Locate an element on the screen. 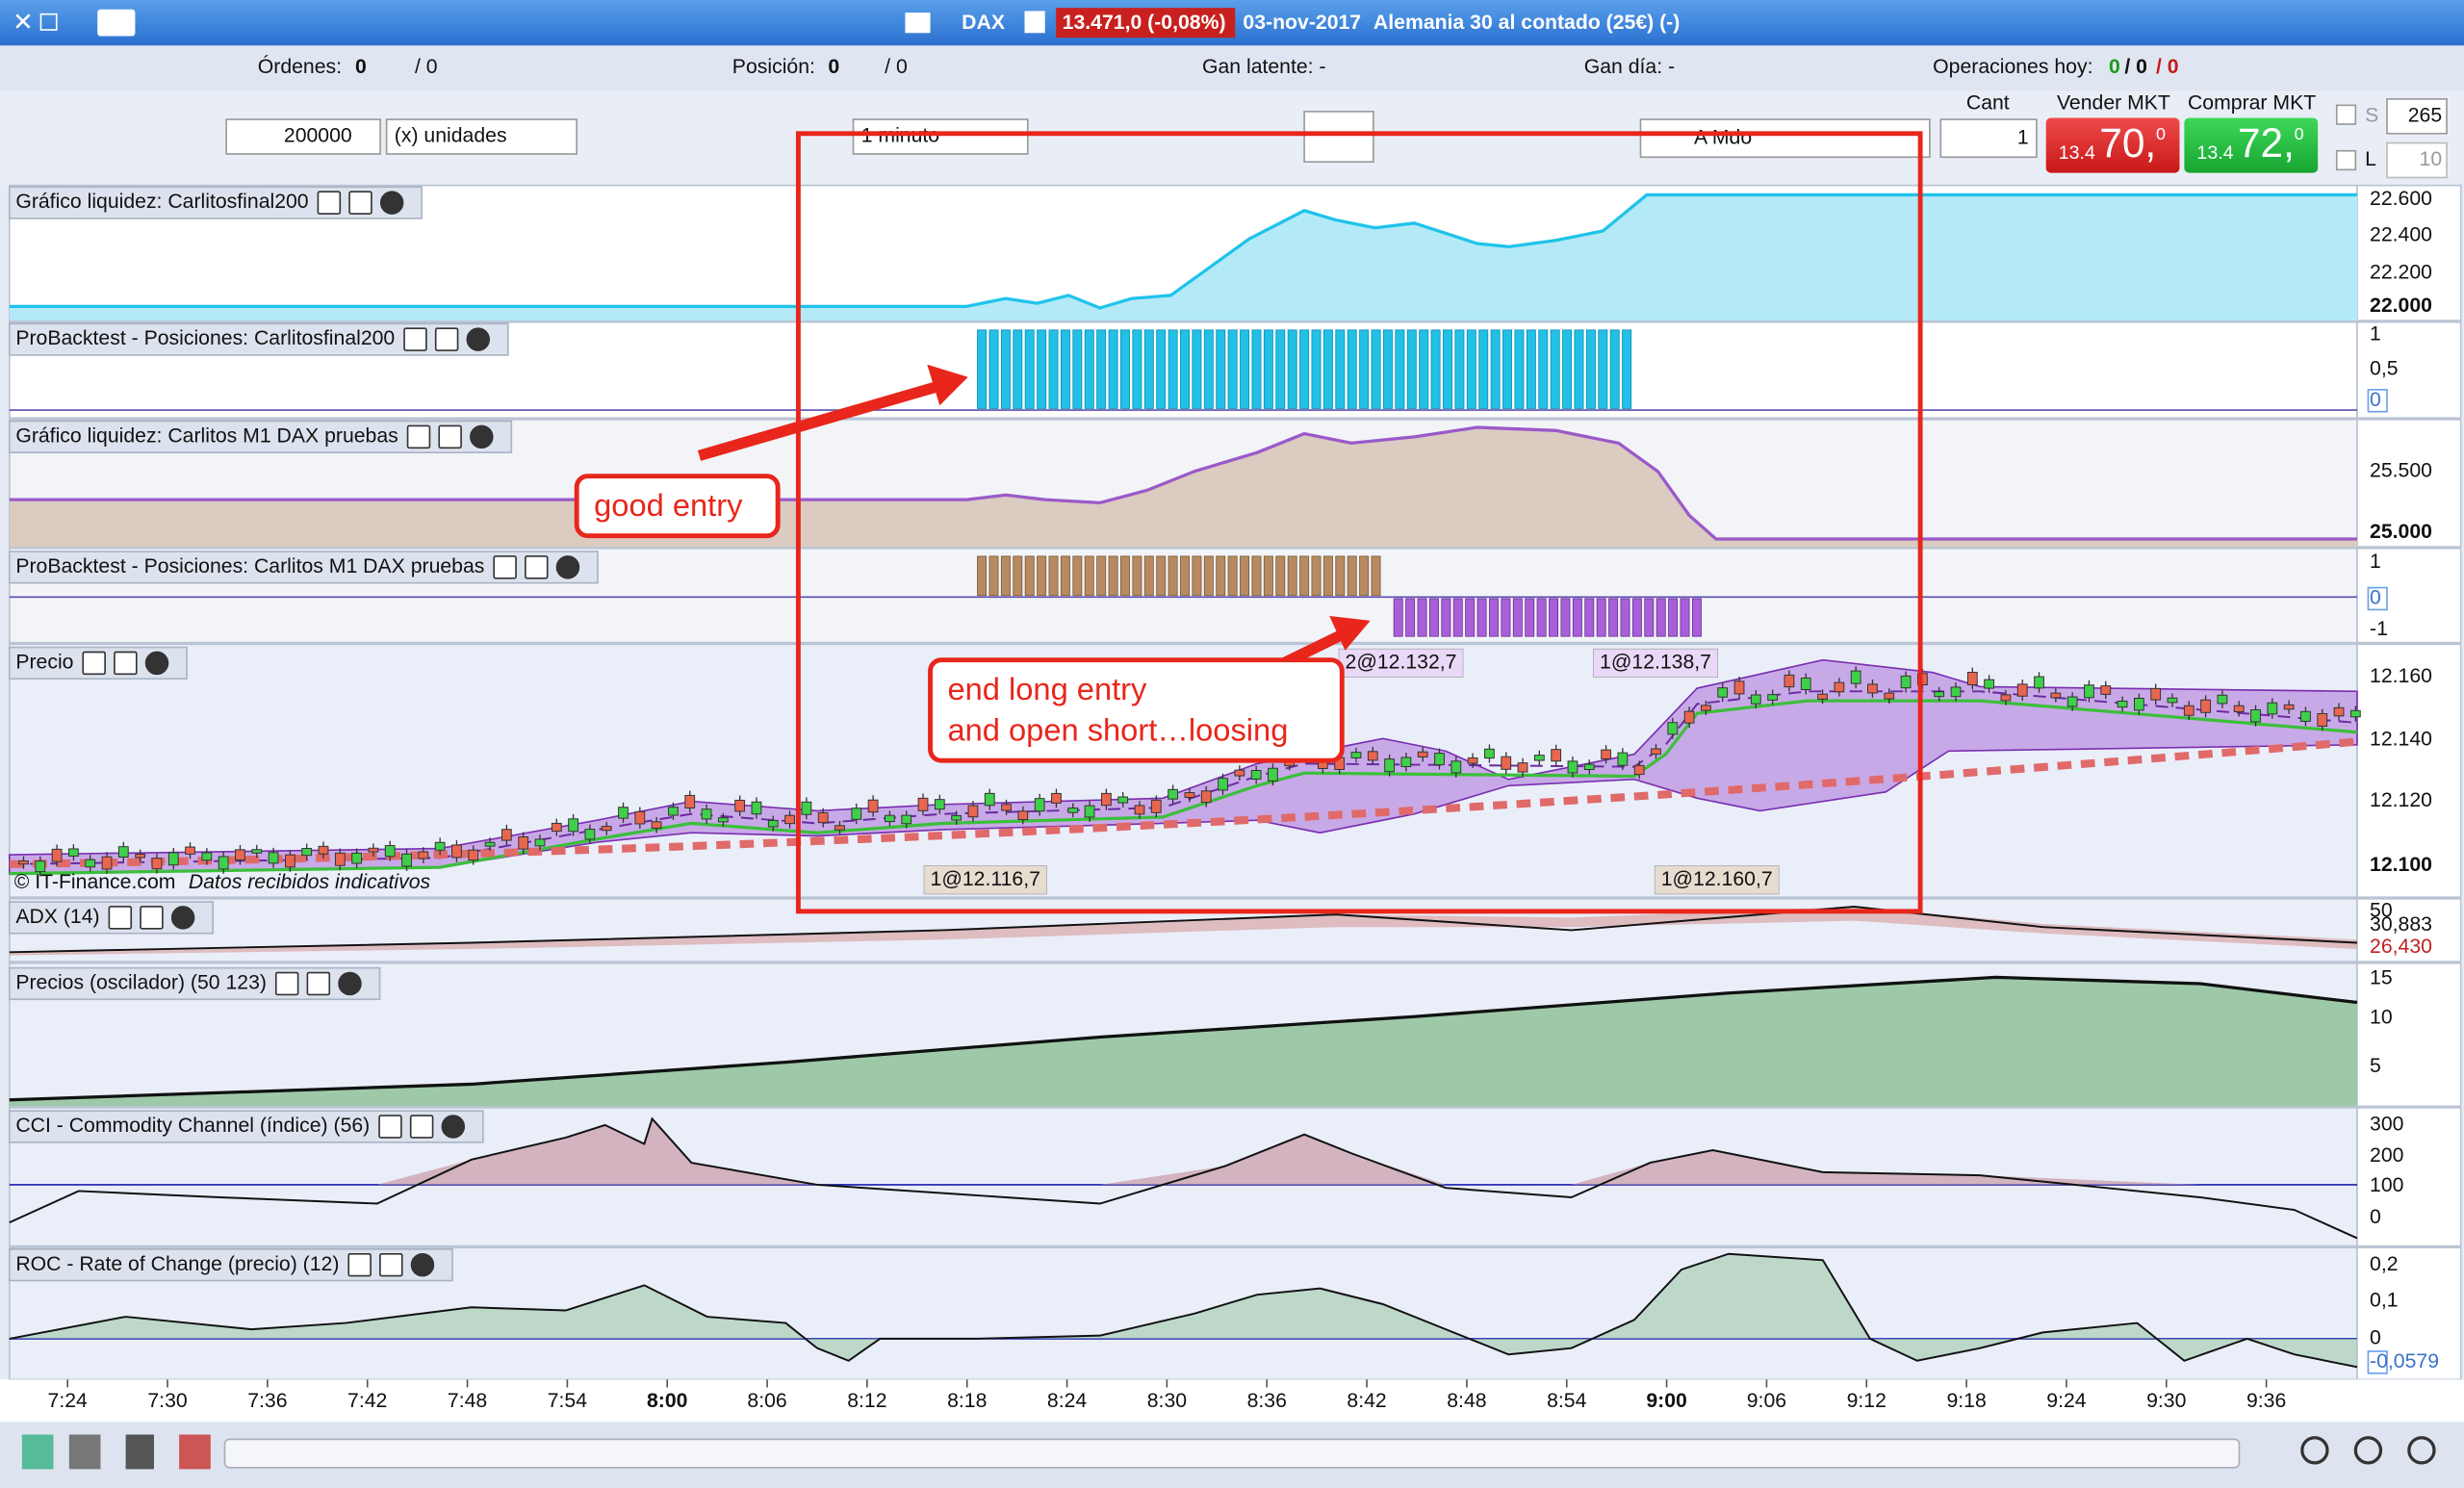 Image resolution: width=2464 pixels, height=1488 pixels. buy-label: Comprar MKT is located at coordinates (2252, 103).